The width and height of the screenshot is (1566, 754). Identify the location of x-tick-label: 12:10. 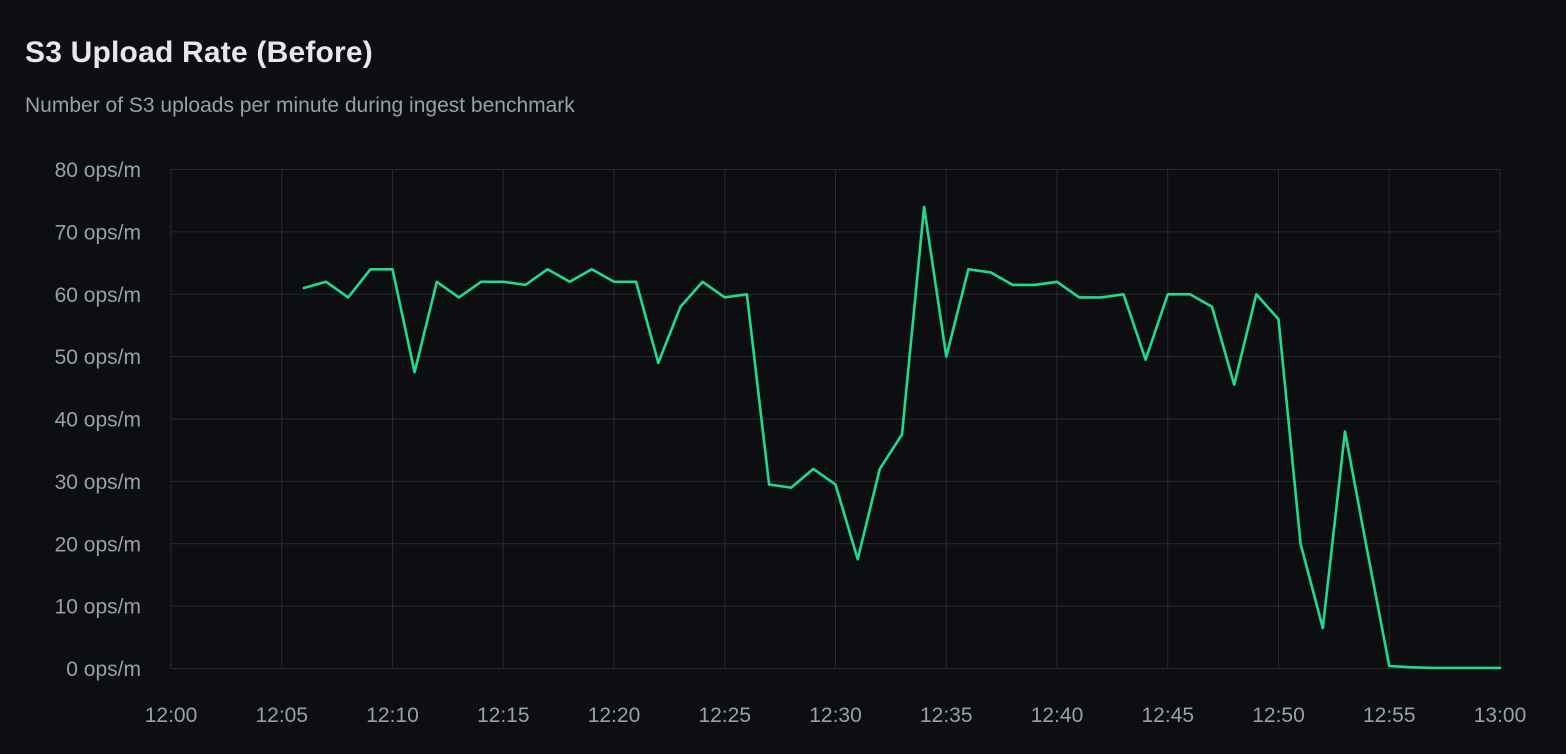
(392, 715).